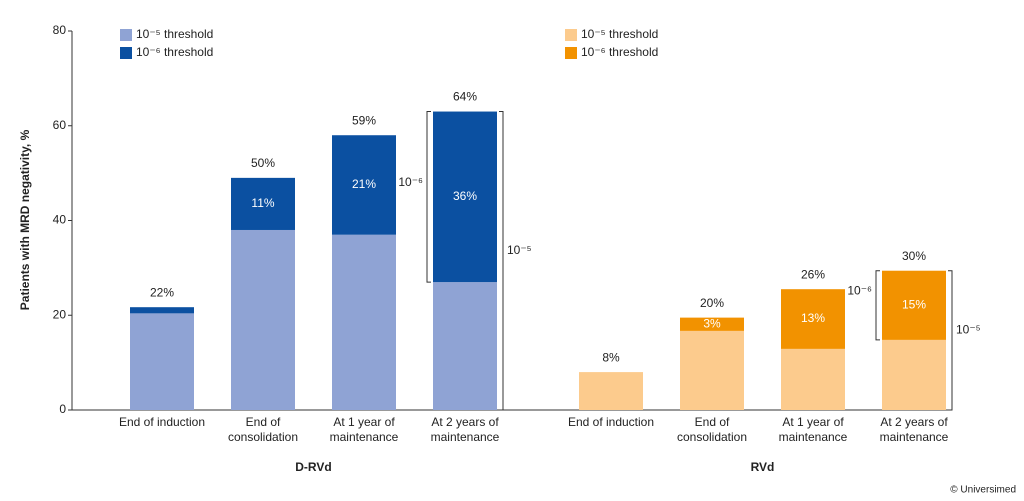  Describe the element at coordinates (313, 467) in the screenshot. I see `group-label: D-RVd` at that location.